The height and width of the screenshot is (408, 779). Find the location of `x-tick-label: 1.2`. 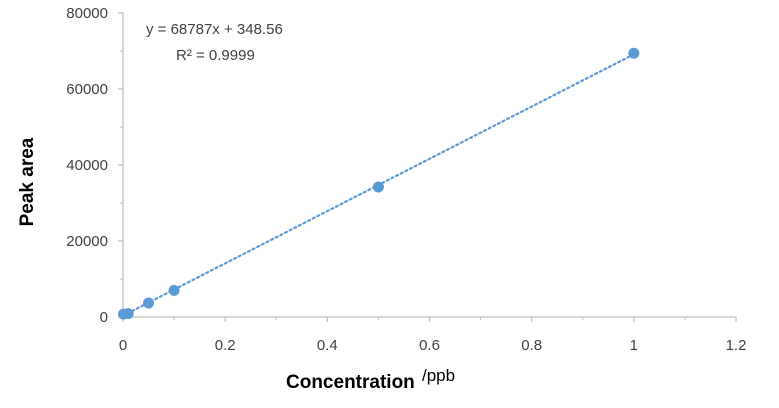

x-tick-label: 1.2 is located at coordinates (736, 345).